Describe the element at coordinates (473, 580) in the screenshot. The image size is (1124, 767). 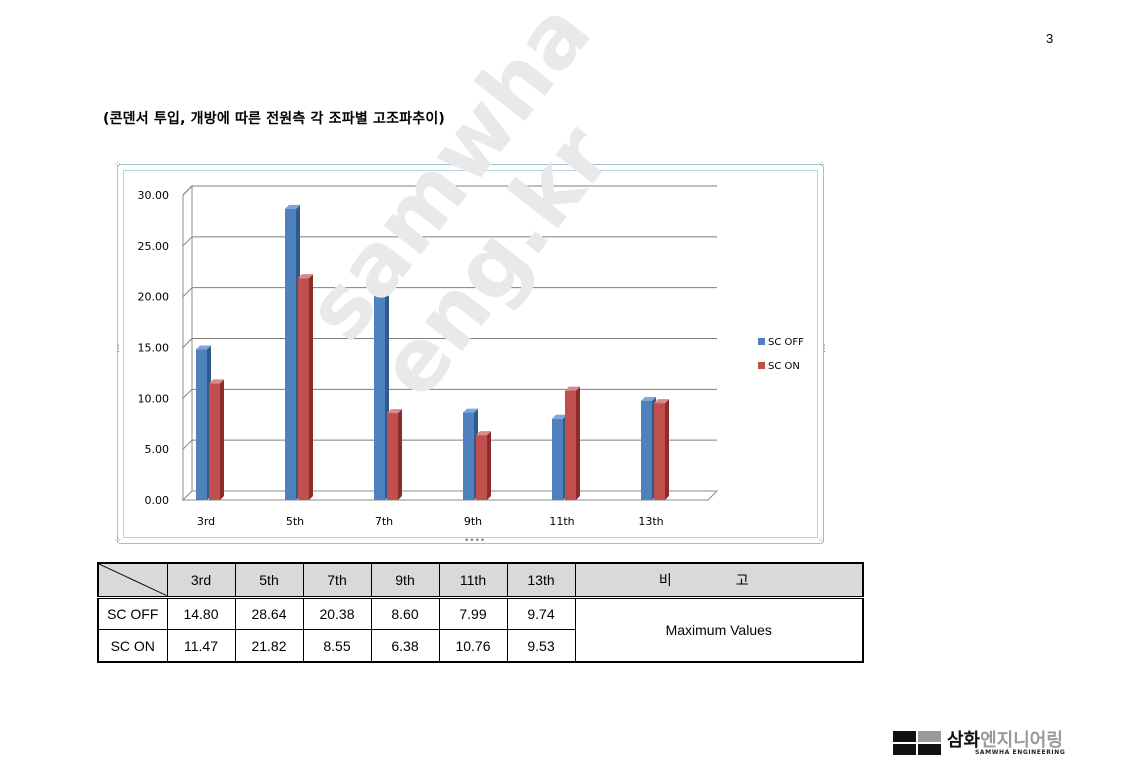
I see `col-header: 11th` at that location.